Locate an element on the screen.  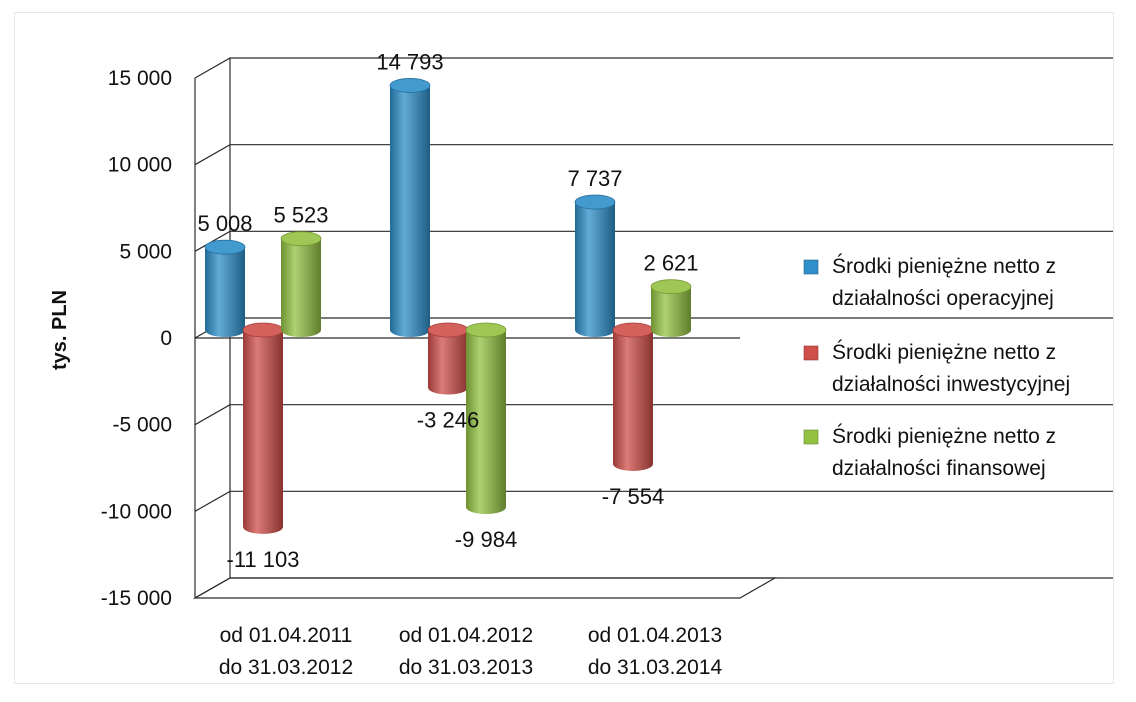
data-label: -11 103 is located at coordinates (263, 559).